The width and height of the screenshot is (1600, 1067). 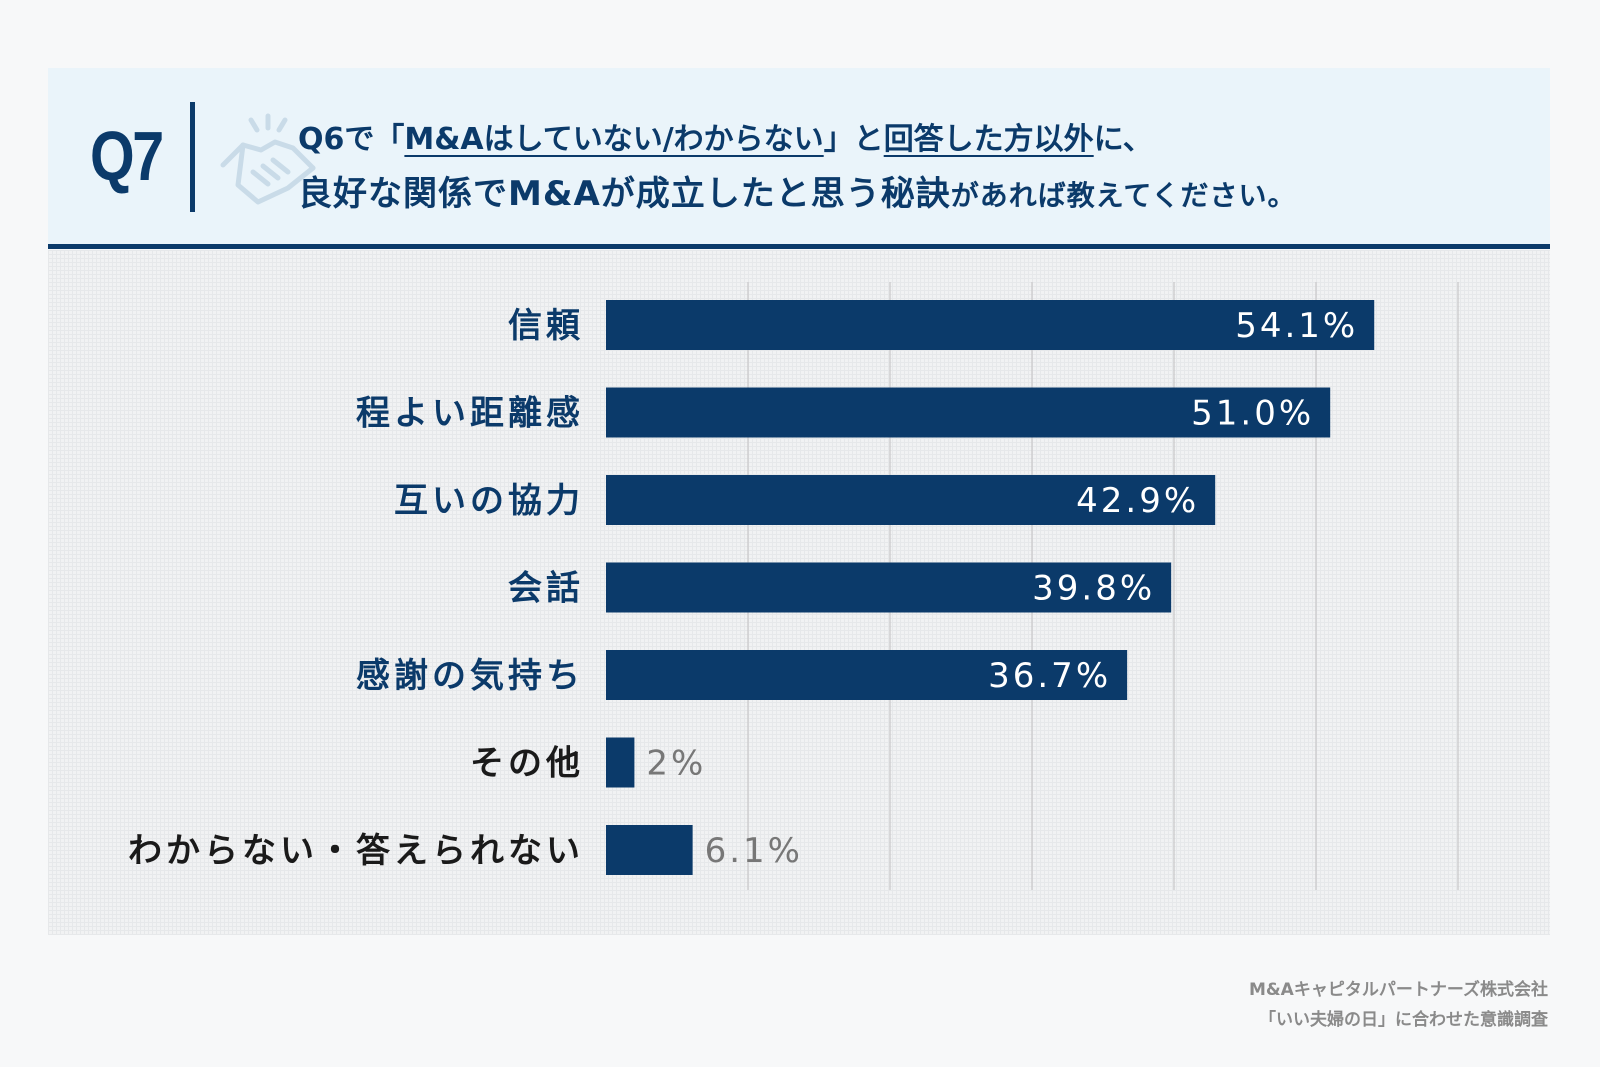 I want to click on question-line-1: Q6で「M&Aはしていない/わからない」と回答した方以外に、, so click(x=725, y=136).